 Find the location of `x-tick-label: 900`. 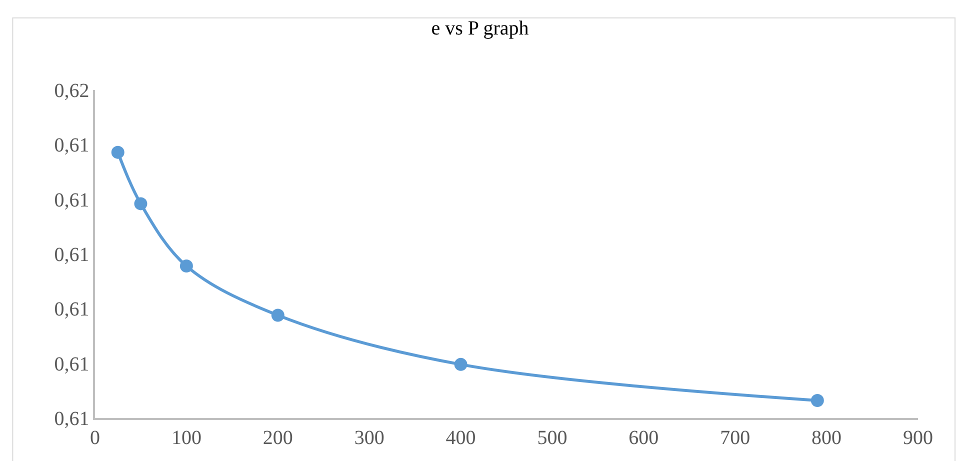

x-tick-label: 900 is located at coordinates (918, 437).